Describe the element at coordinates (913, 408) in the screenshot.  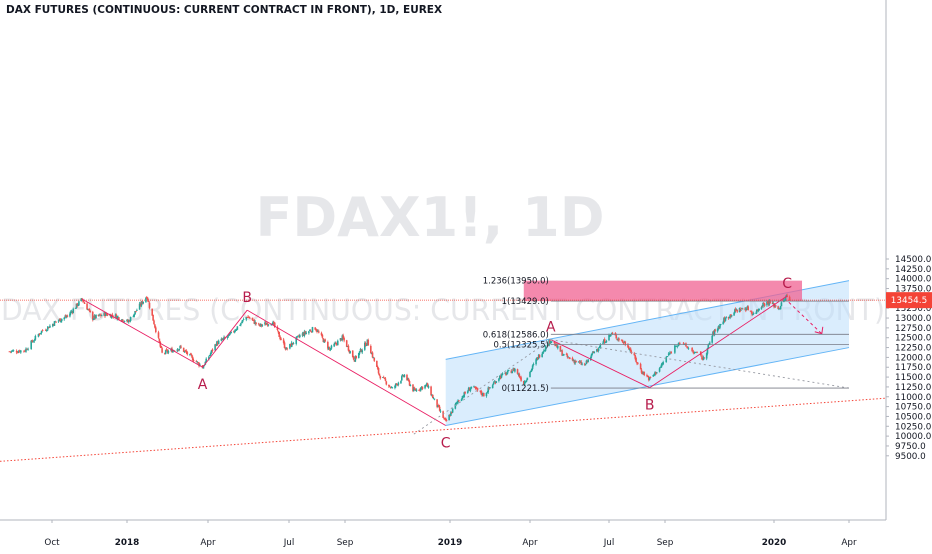
I see `y-tick-label: 10750.0` at that location.